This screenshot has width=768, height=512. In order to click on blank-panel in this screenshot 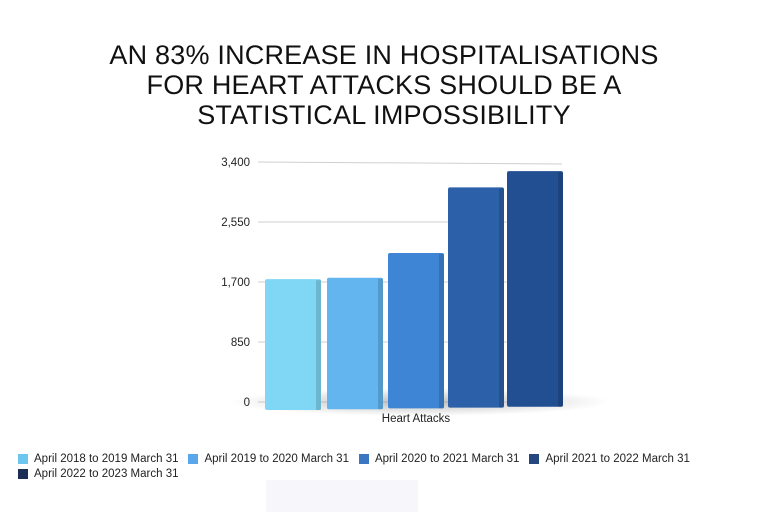, I will do `click(342, 496)`.